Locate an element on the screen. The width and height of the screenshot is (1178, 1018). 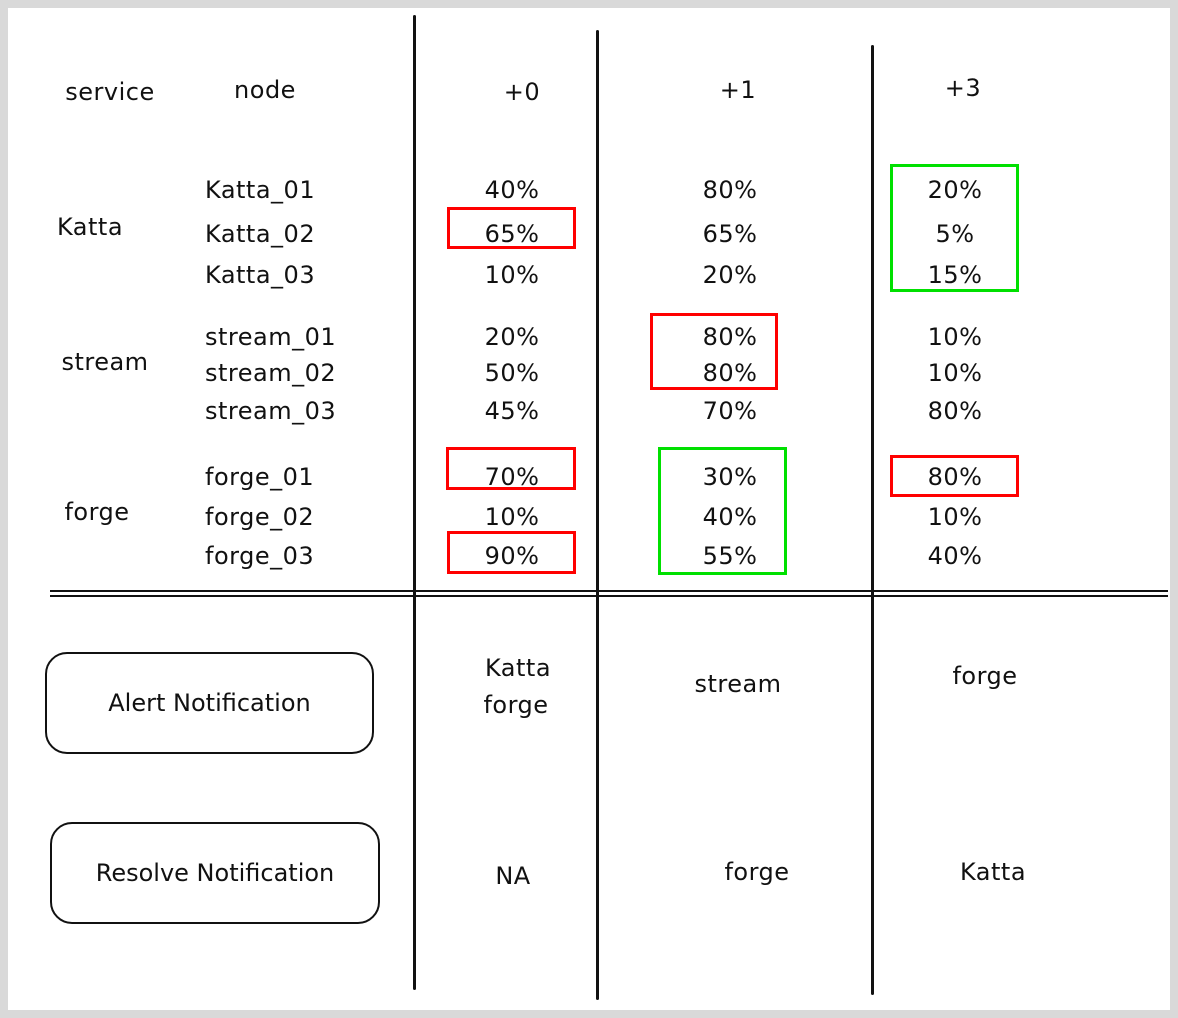
usage-value: 30% is located at coordinates (730, 477).